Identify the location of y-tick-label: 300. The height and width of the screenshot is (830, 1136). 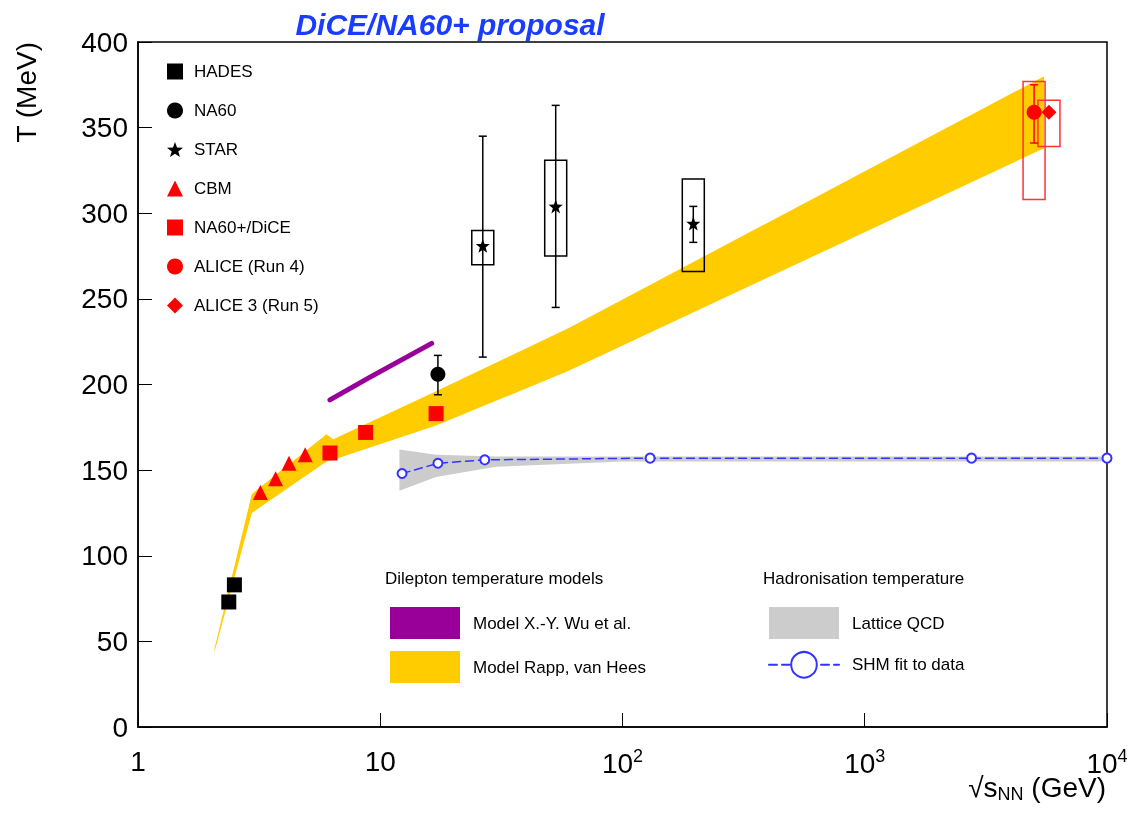
(104, 213).